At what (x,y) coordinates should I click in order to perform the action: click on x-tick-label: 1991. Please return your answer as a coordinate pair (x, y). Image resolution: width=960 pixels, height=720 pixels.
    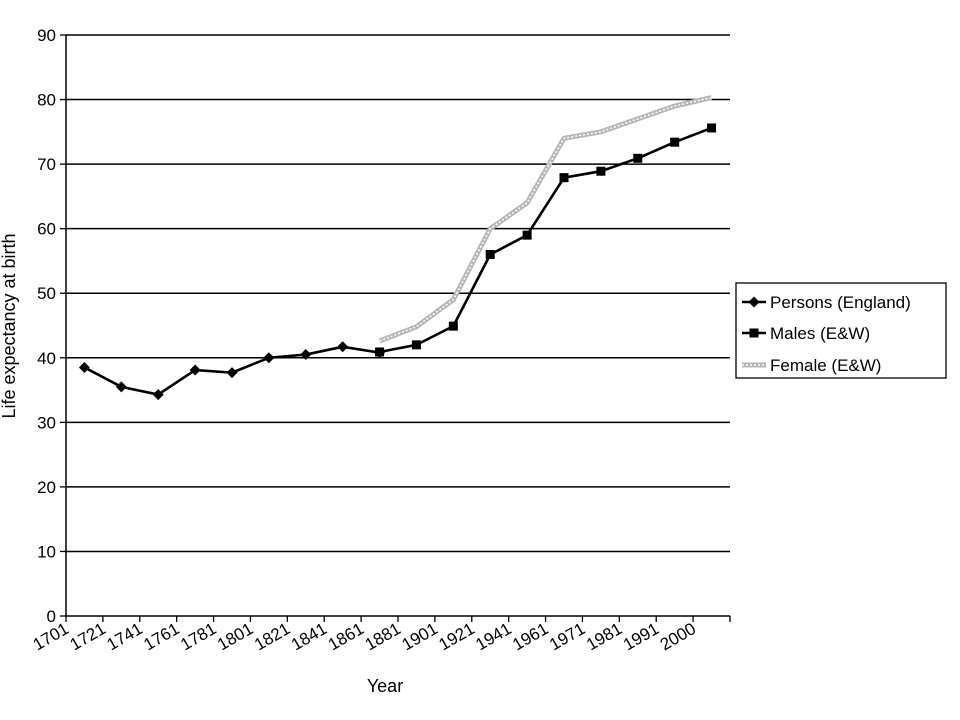
    Looking at the image, I should click on (641, 636).